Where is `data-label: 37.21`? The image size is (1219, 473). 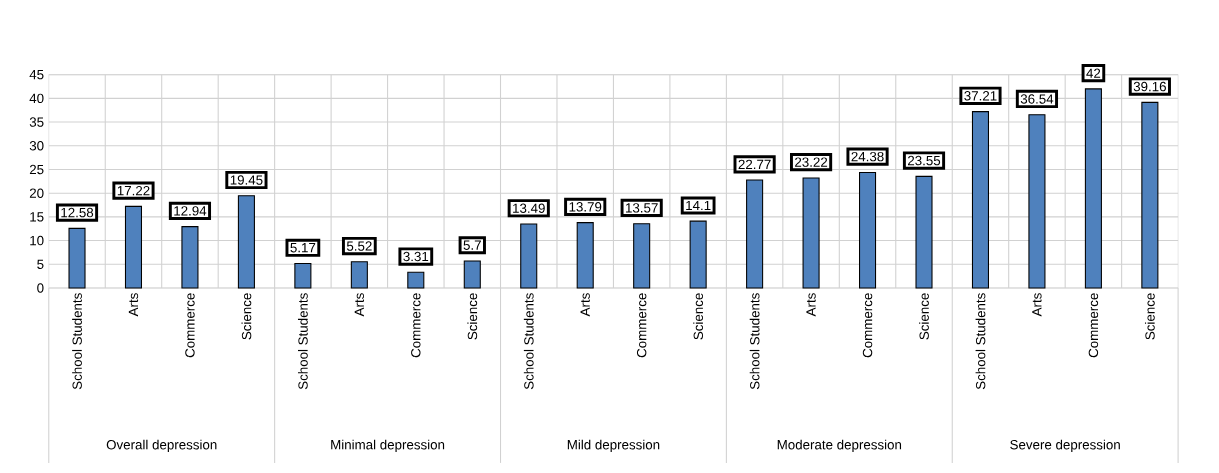 data-label: 37.21 is located at coordinates (980, 96).